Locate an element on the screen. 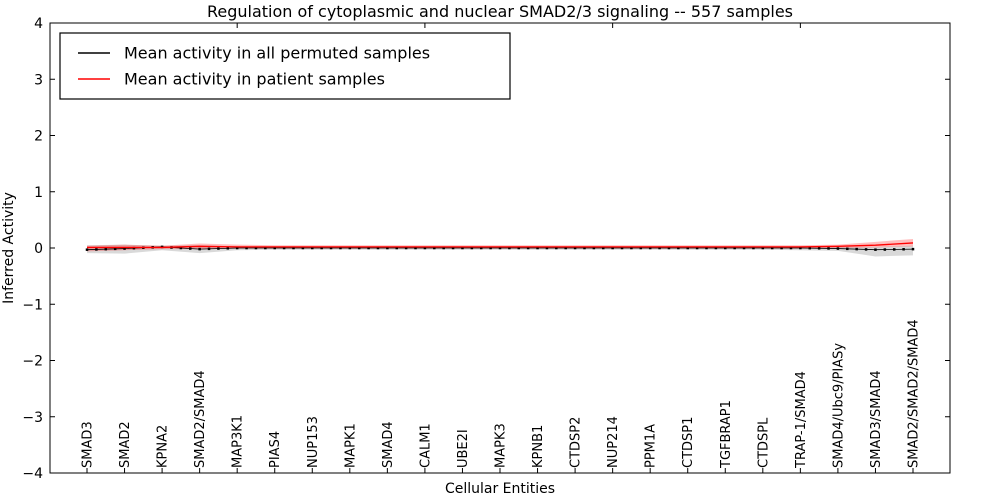 The image size is (1000, 500). x-tick-label: MAPK3 is located at coordinates (501, 445).